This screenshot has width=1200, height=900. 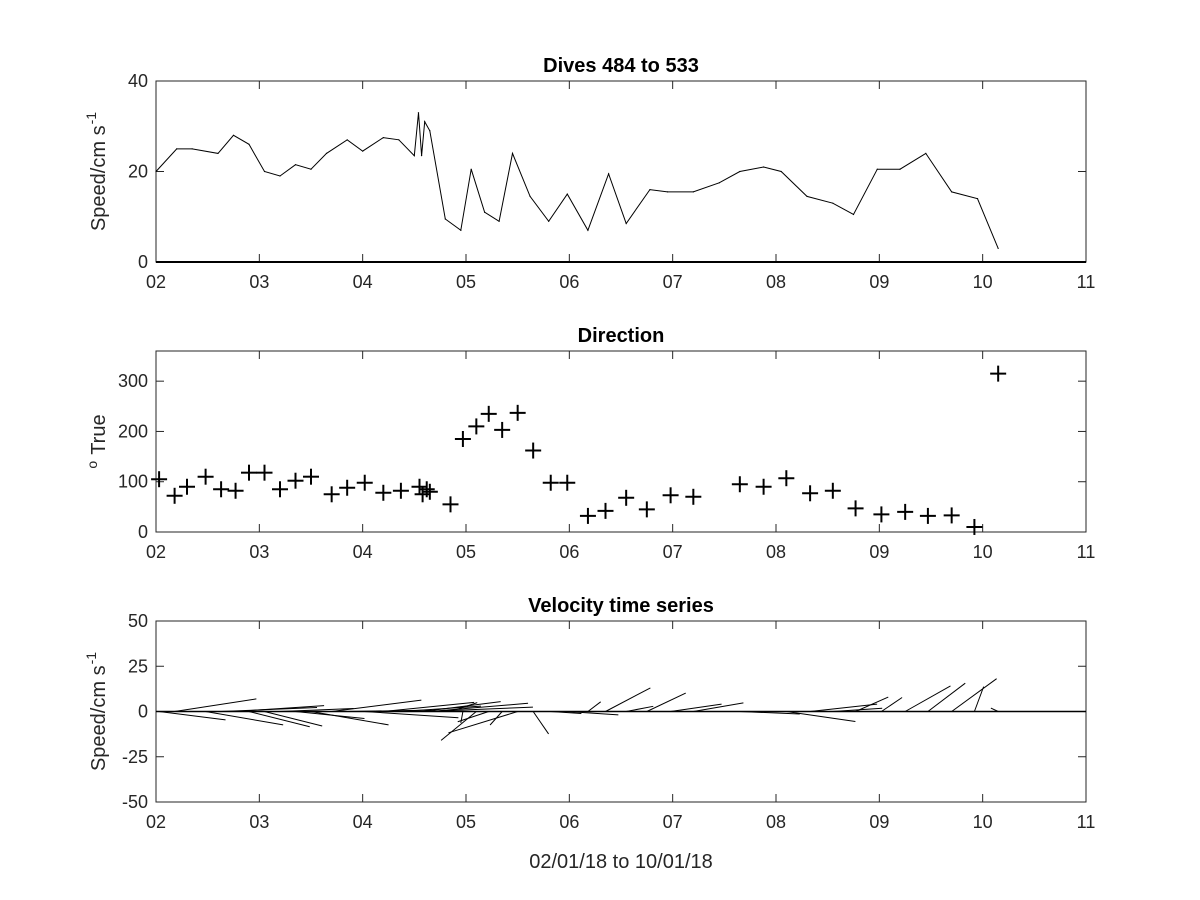 I want to click on y-axis-label: o True, so click(x=97, y=441).